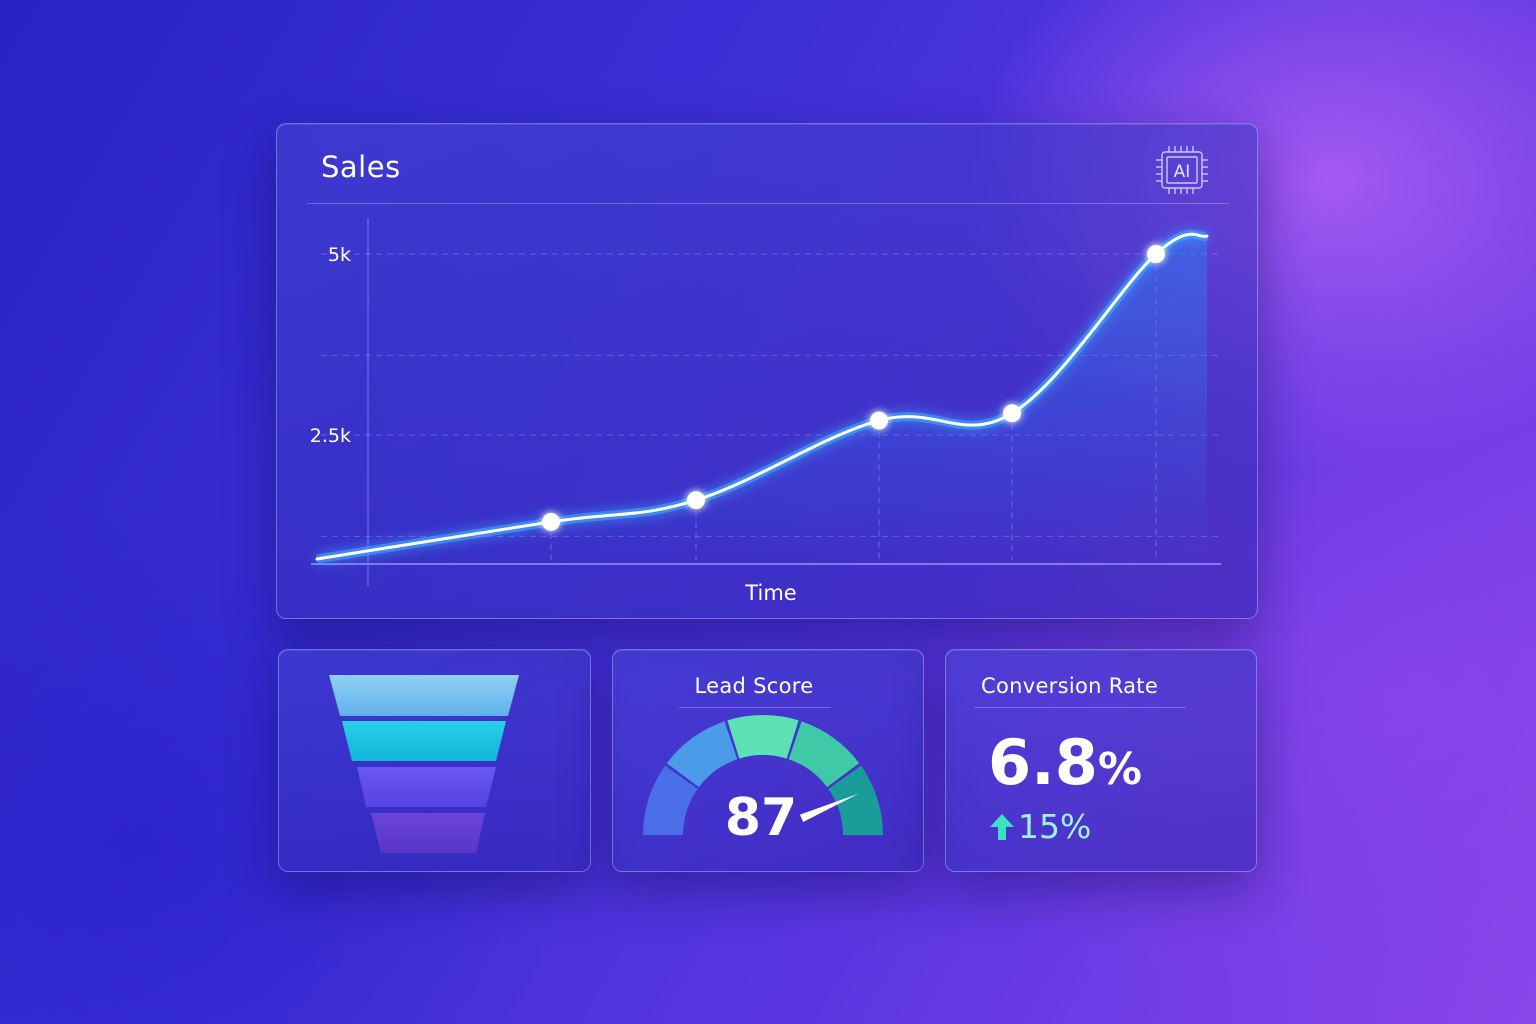  Describe the element at coordinates (361, 167) in the screenshot. I see `page-title: Sales` at that location.